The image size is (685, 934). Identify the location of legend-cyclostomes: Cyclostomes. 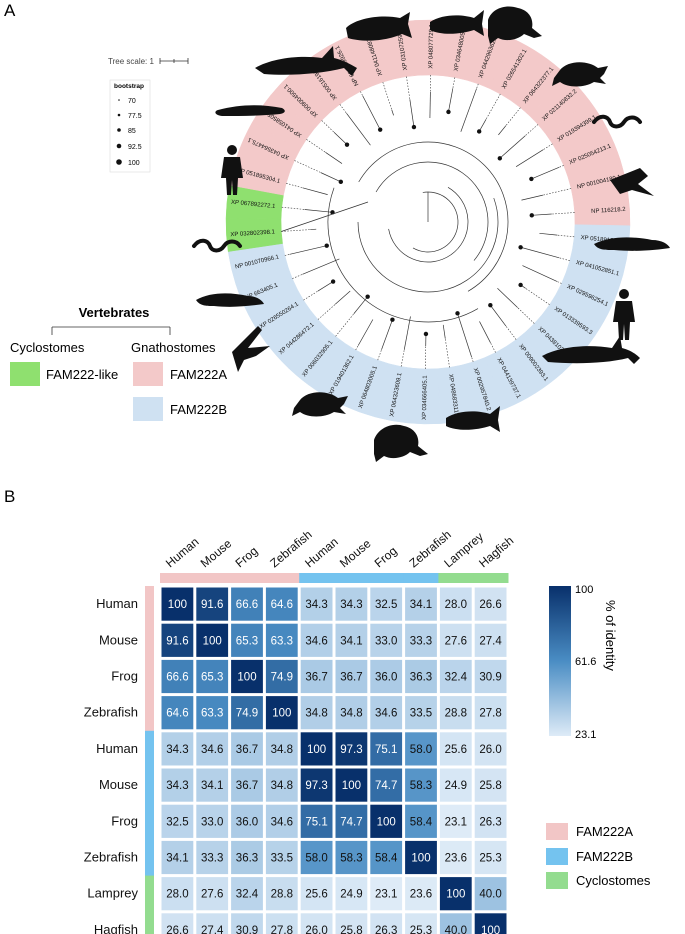
(47, 347).